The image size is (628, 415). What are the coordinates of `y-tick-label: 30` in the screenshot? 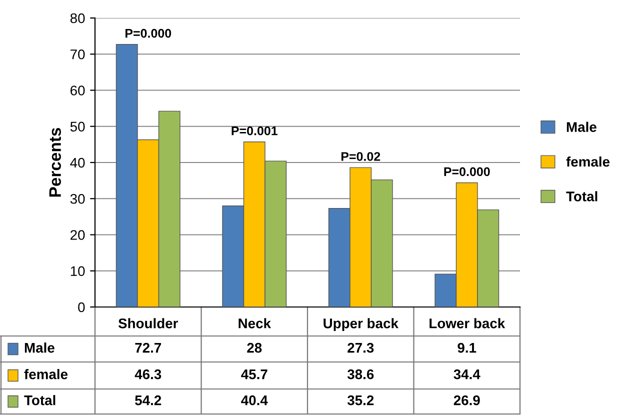 It's located at (77, 199).